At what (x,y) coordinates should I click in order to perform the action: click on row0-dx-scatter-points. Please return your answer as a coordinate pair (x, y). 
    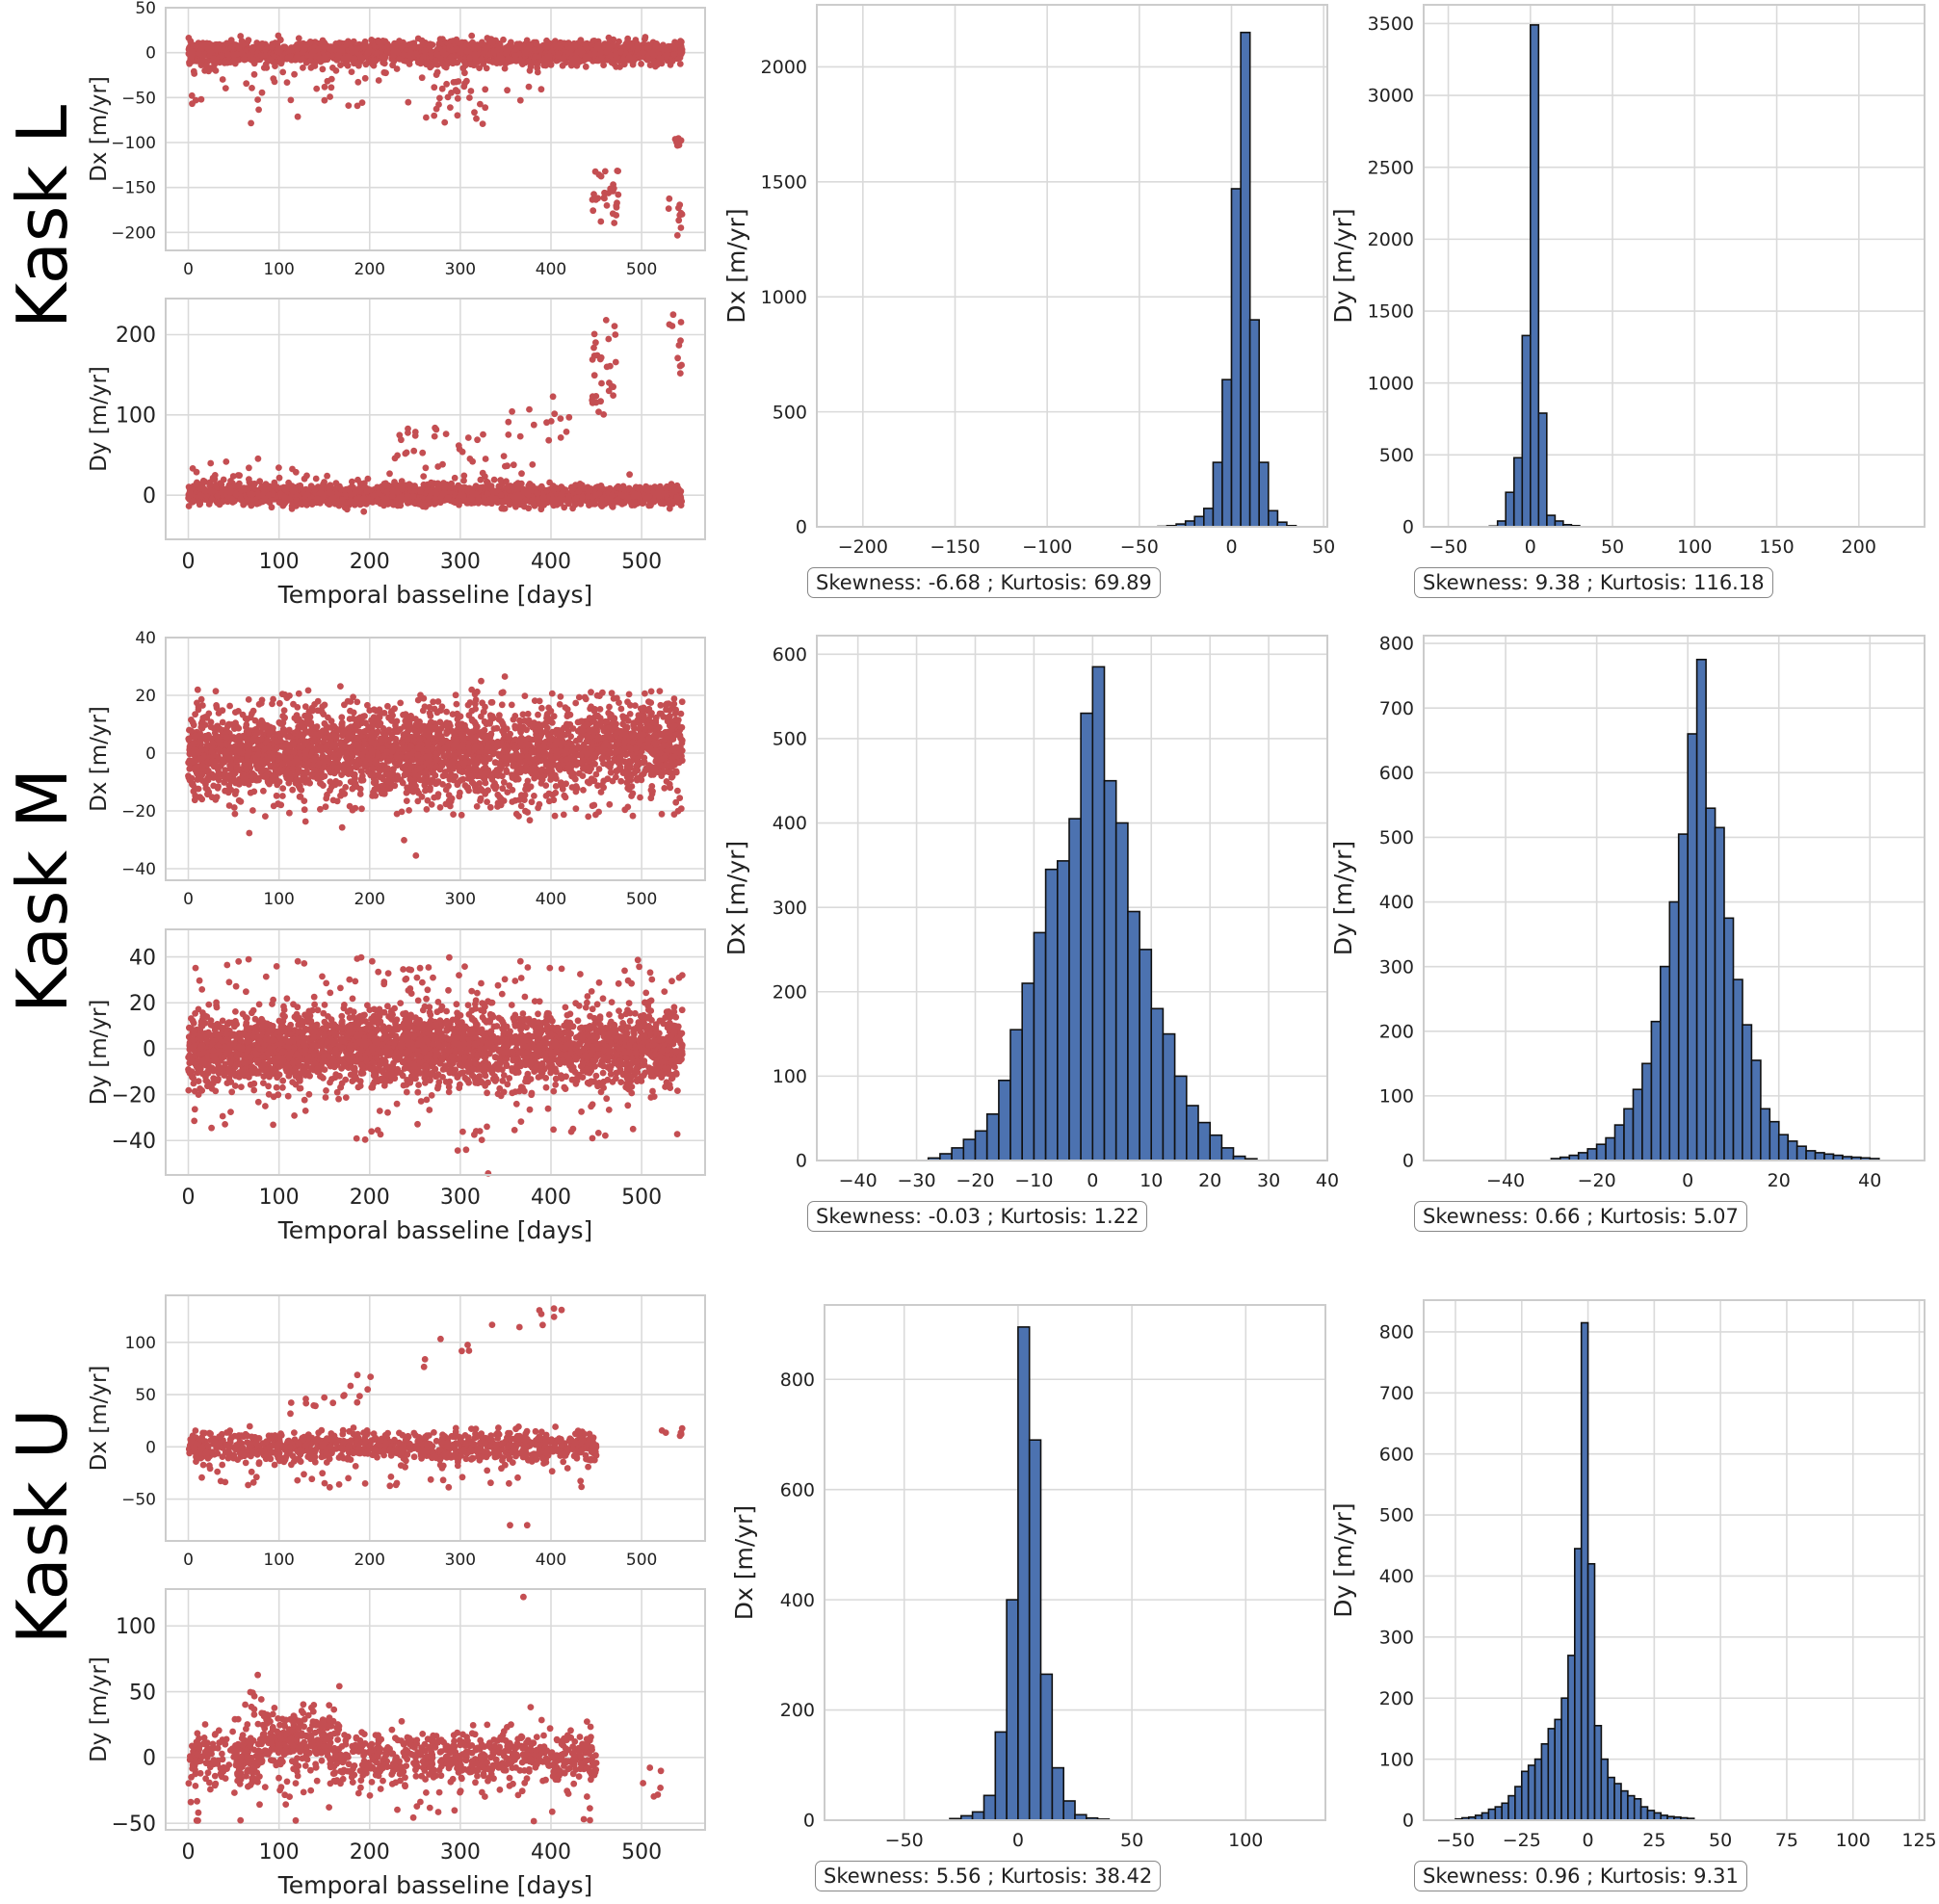
    Looking at the image, I should click on (435, 135).